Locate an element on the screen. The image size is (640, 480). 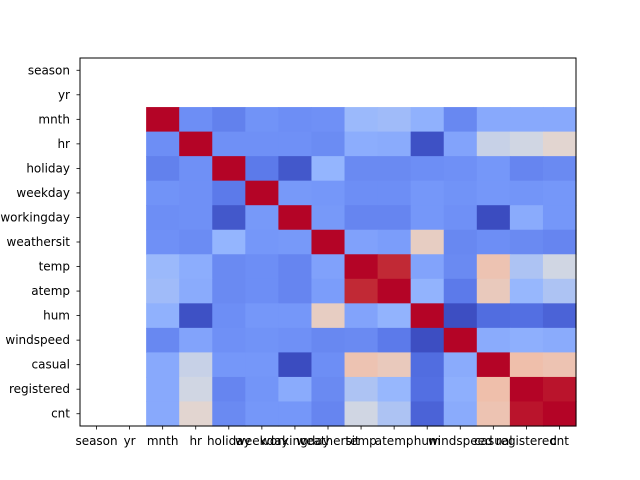
y-tick-label: temp is located at coordinates (54, 267).